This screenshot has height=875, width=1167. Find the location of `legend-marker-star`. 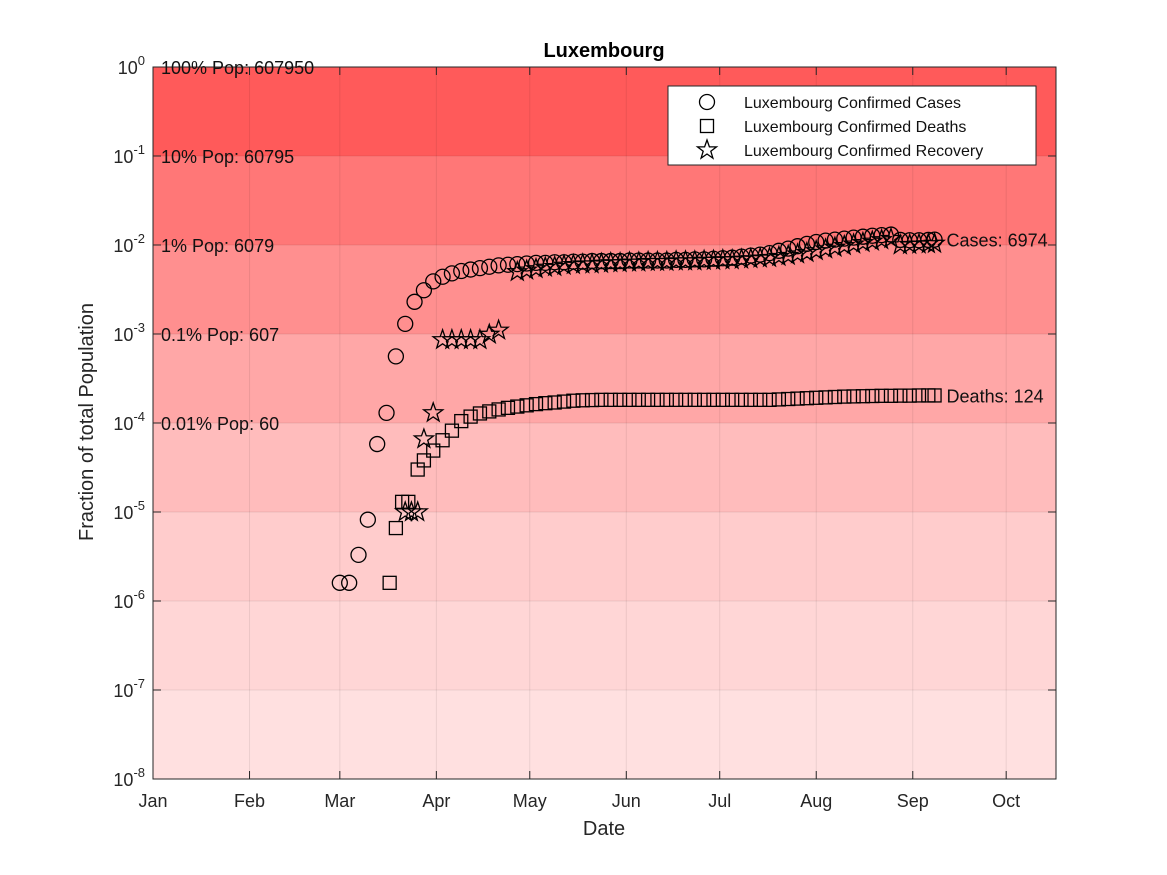

legend-marker-star is located at coordinates (707, 149).